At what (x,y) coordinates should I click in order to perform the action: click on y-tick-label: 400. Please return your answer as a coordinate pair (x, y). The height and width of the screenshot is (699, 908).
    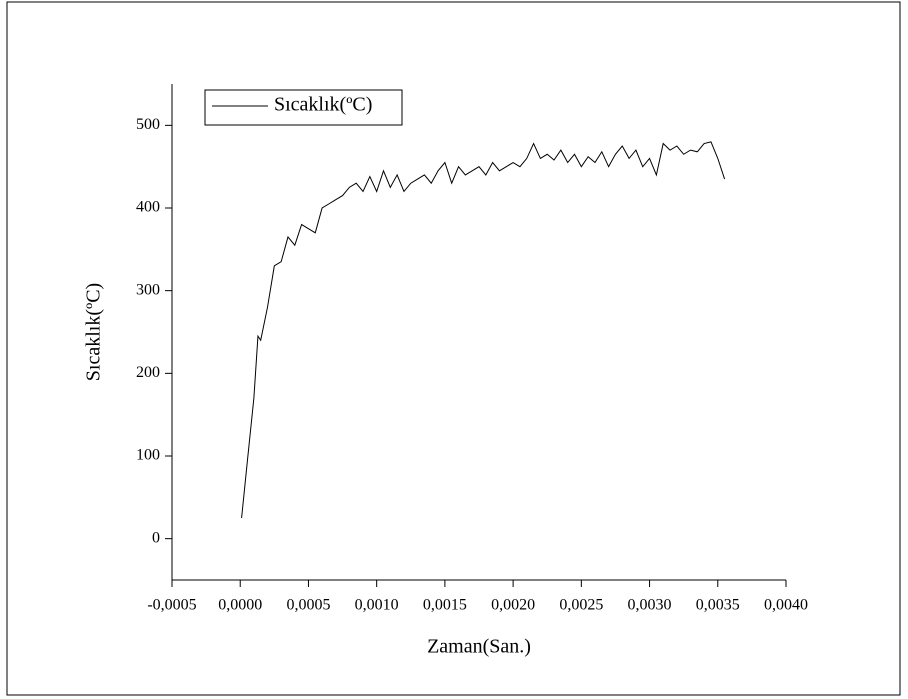
    Looking at the image, I should click on (148, 207).